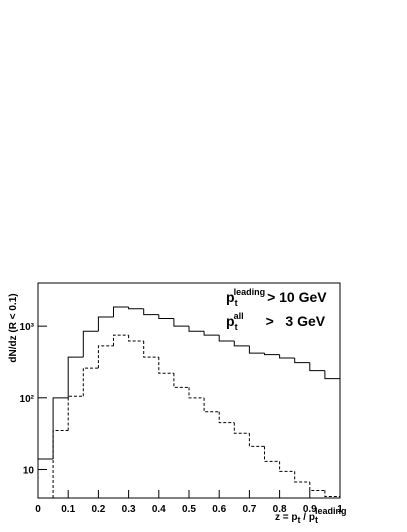 Image resolution: width=407 pixels, height=532 pixels. Describe the element at coordinates (38, 509) in the screenshot. I see `x-tick-label: 0` at that location.